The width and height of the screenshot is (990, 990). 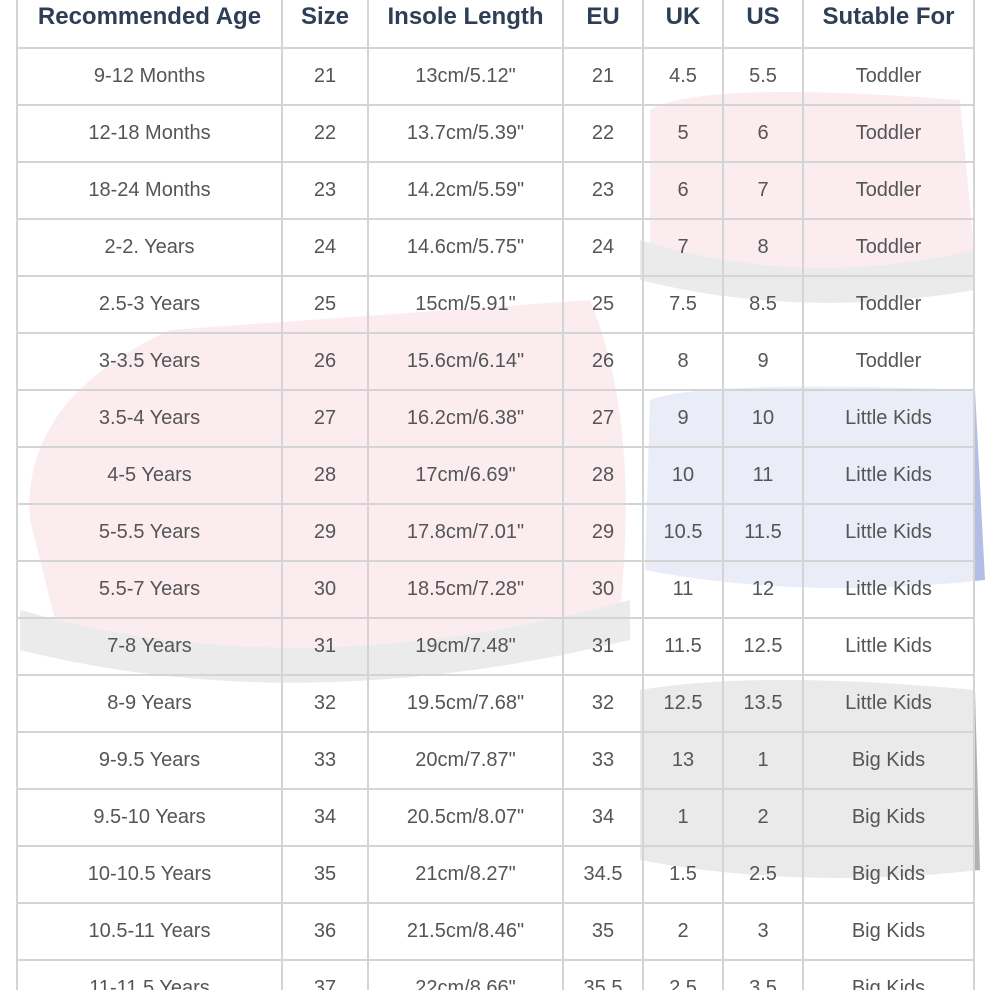 I want to click on table-cell: 4-5 Years, so click(x=149, y=475).